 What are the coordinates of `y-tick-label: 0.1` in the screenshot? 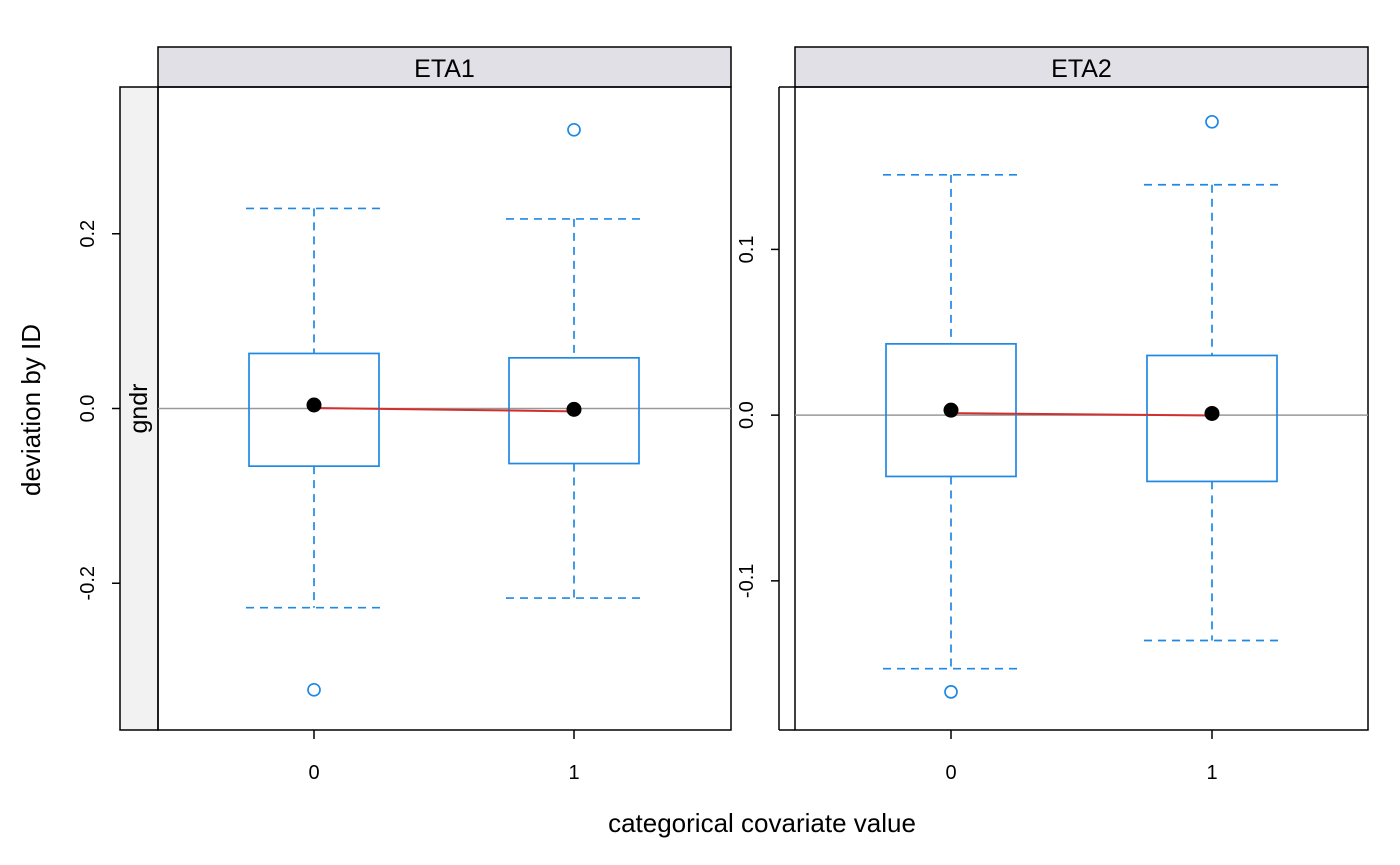 It's located at (747, 250).